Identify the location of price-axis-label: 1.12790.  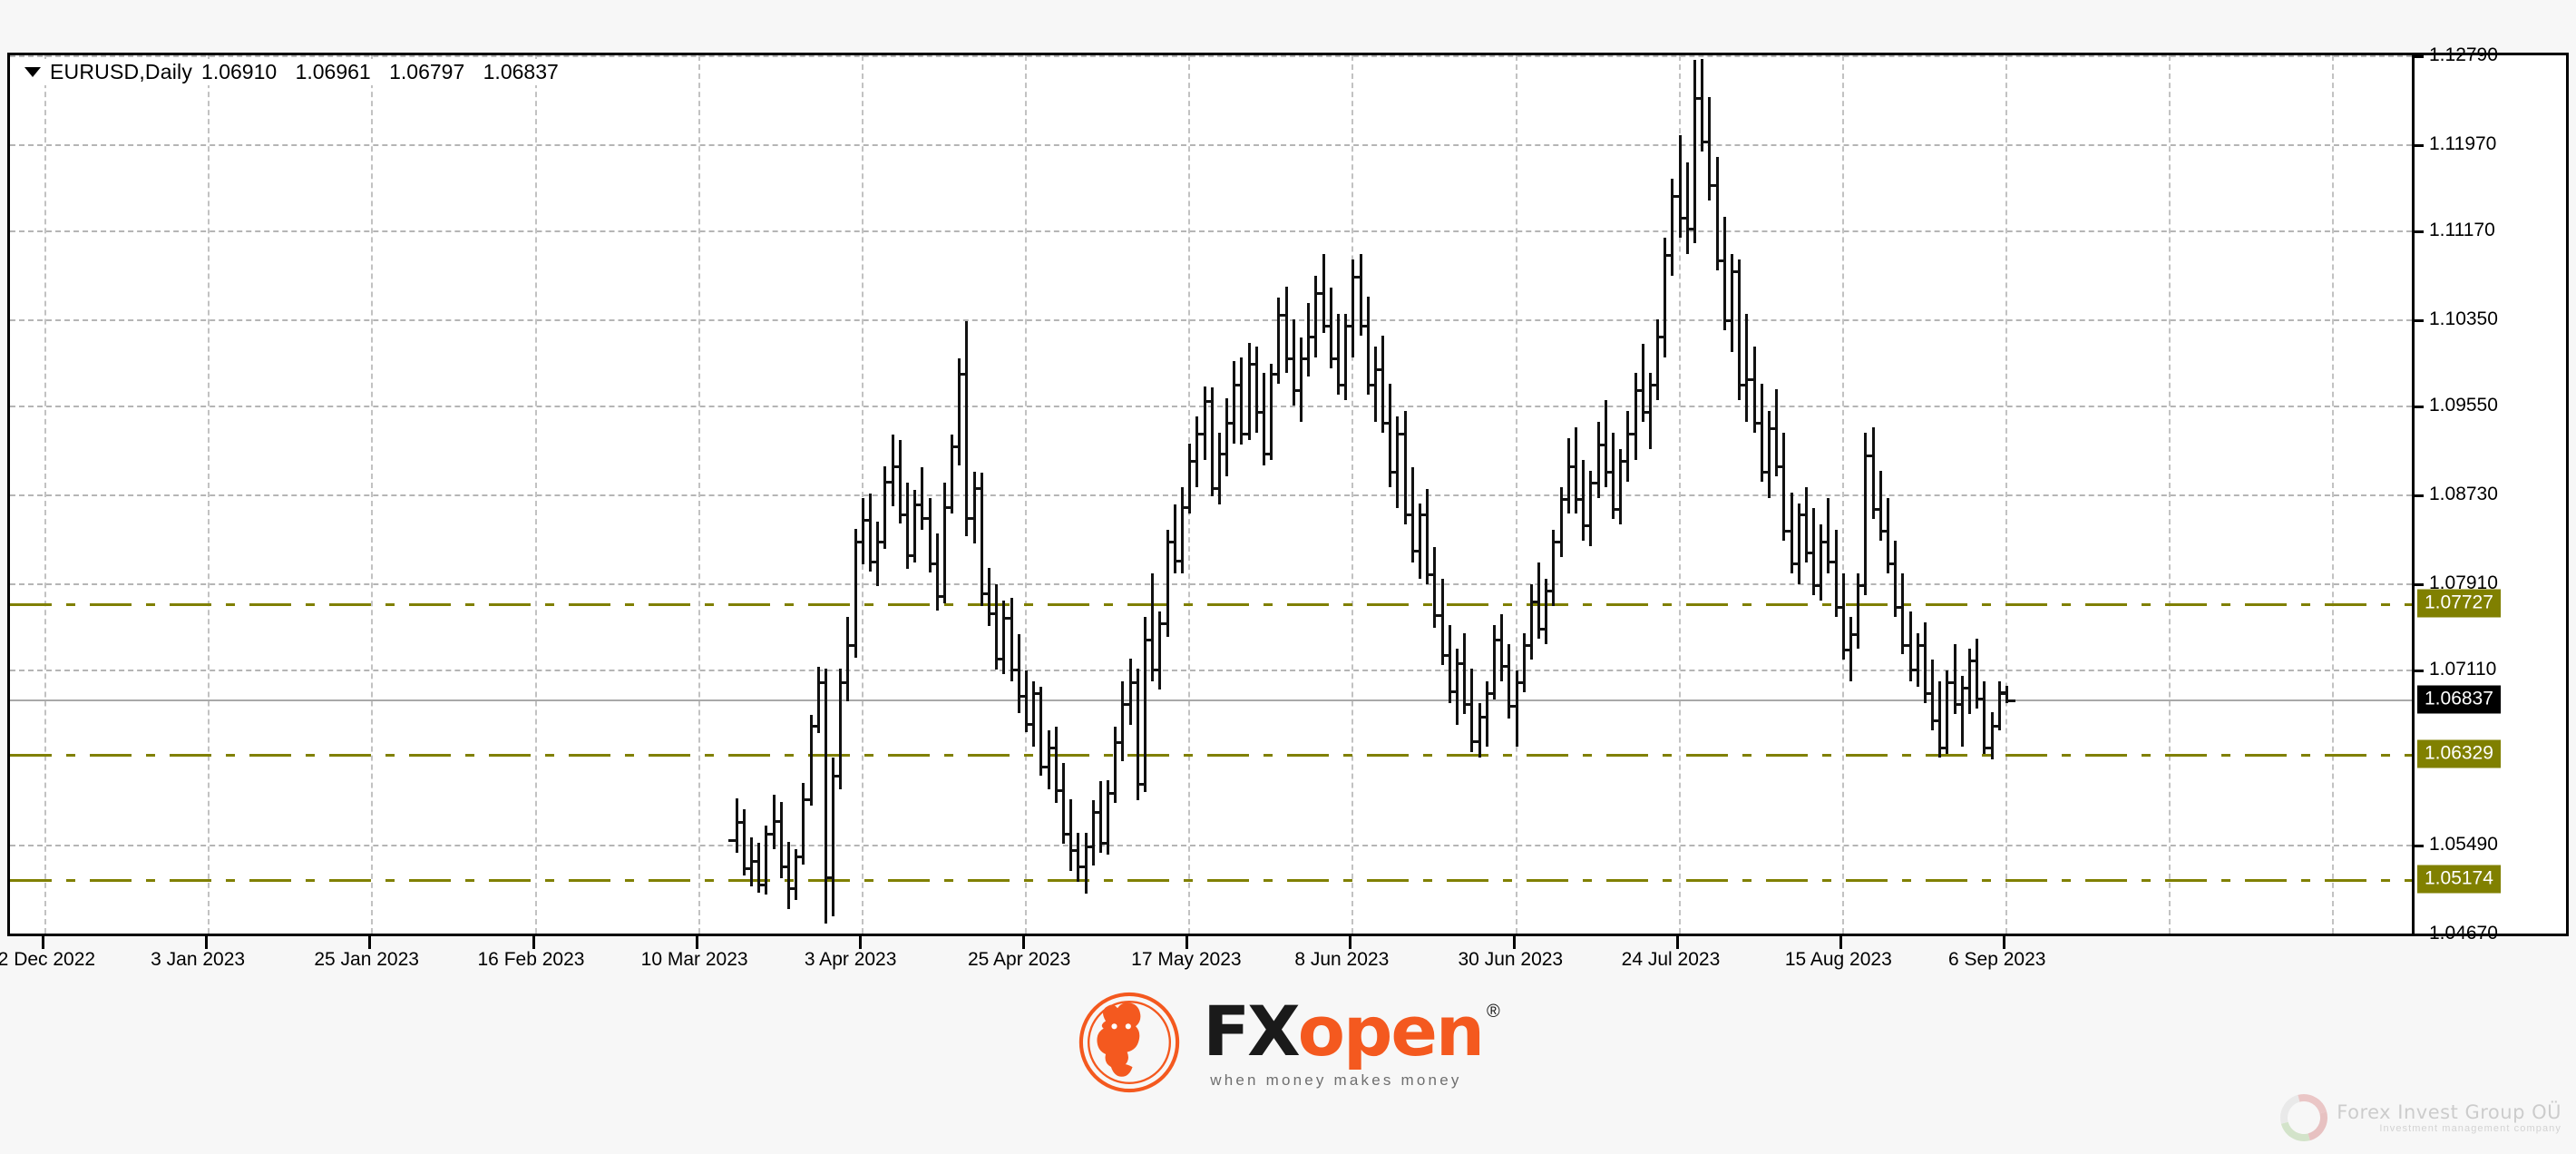
(2463, 54).